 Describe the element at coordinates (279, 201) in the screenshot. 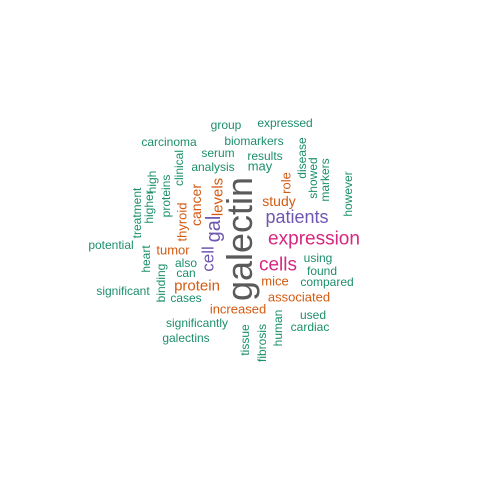

I see `word-study: study` at that location.